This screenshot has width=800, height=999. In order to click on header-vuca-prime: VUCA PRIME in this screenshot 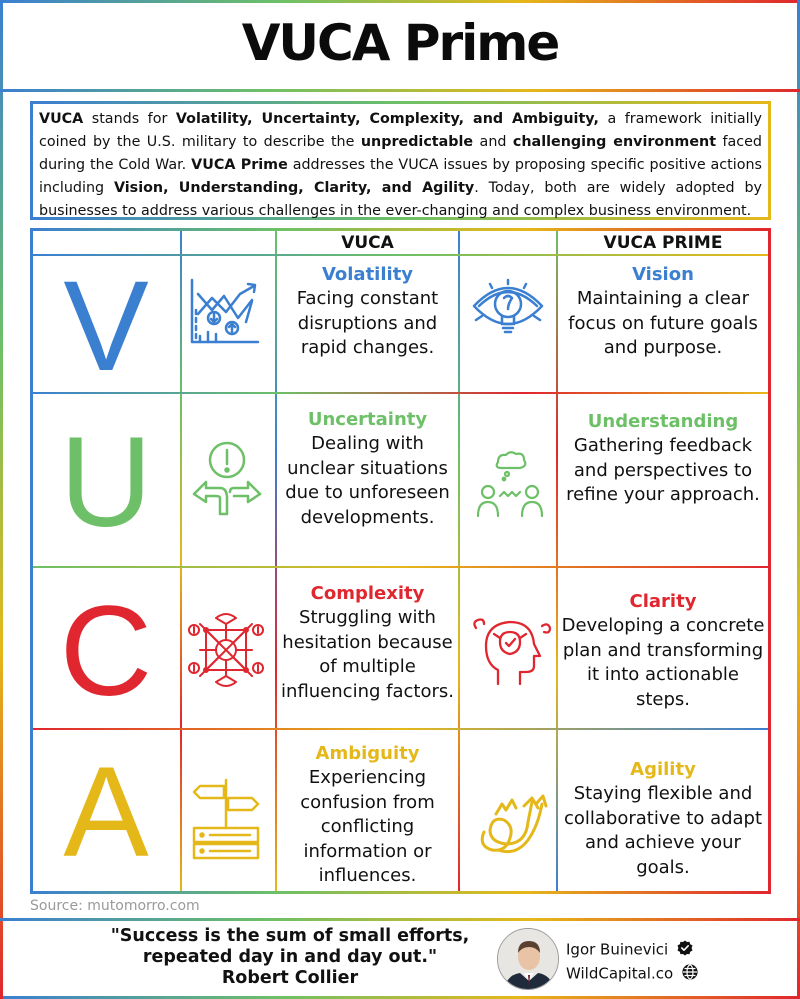, I will do `click(663, 243)`.